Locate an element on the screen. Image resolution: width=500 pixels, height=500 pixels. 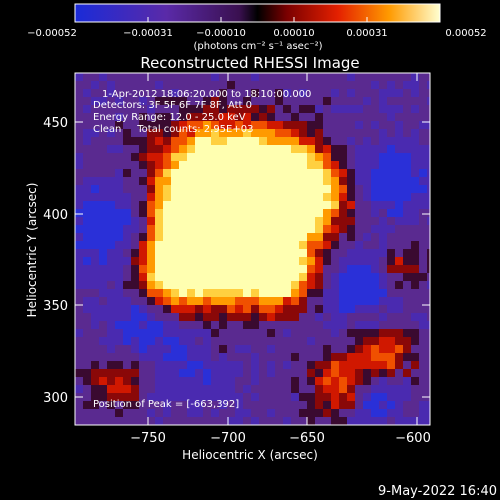
annotation-time-range: 1-Apr-2012 18:06:20.000 to 18:10:00.000 is located at coordinates (206, 94).